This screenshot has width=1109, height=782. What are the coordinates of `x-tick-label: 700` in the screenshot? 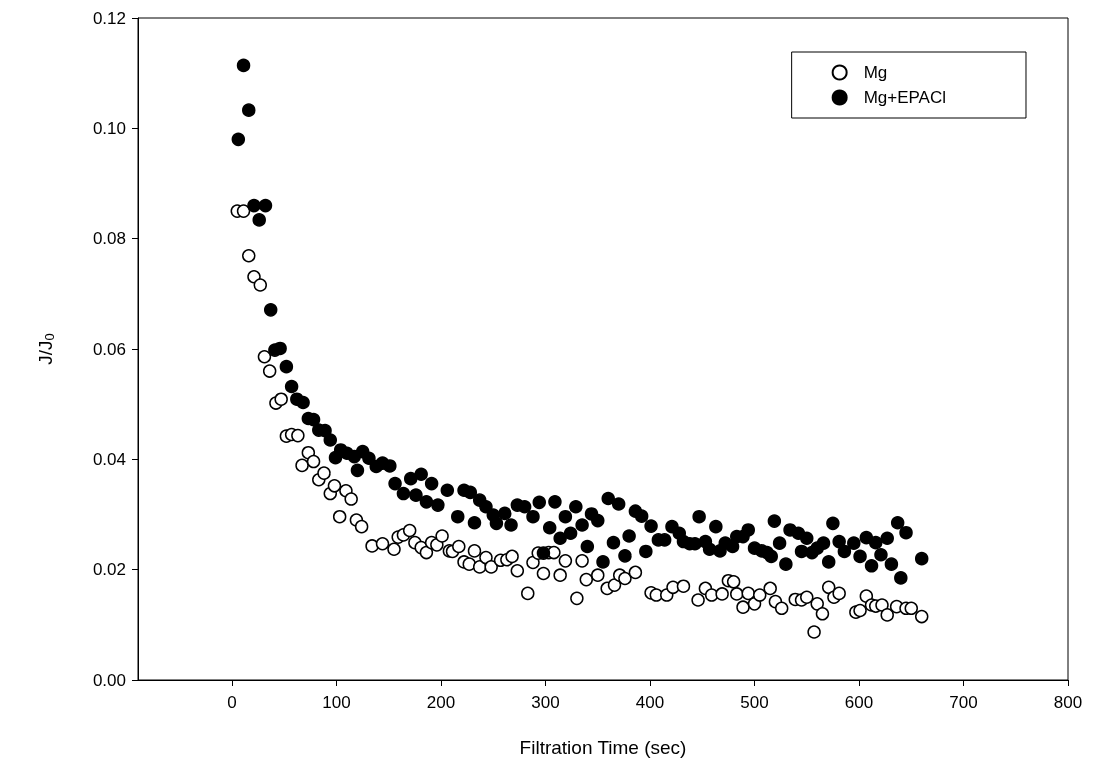 It's located at (963, 702).